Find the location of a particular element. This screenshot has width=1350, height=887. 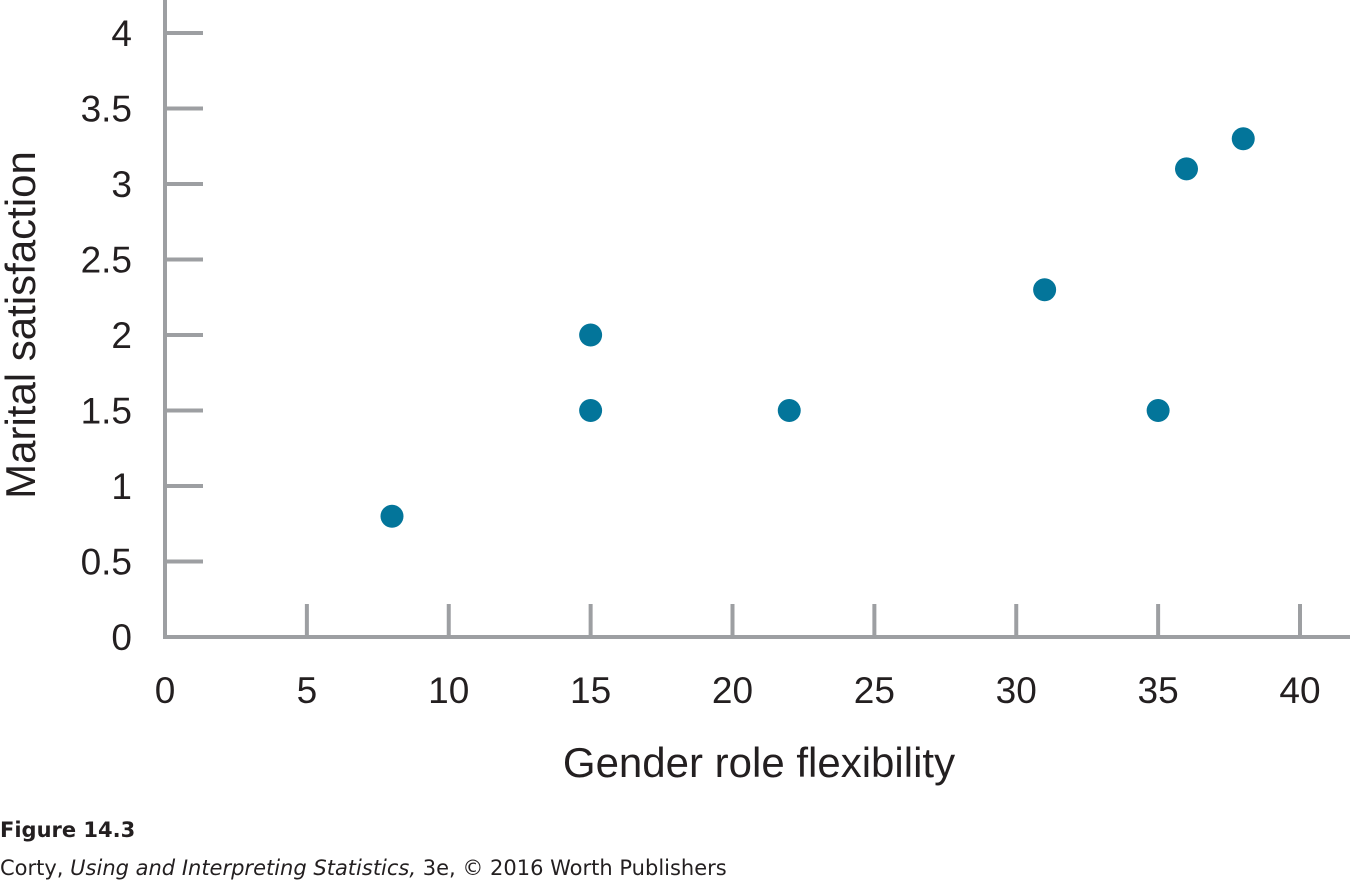

x-tick-label-20: 20 is located at coordinates (732, 690).